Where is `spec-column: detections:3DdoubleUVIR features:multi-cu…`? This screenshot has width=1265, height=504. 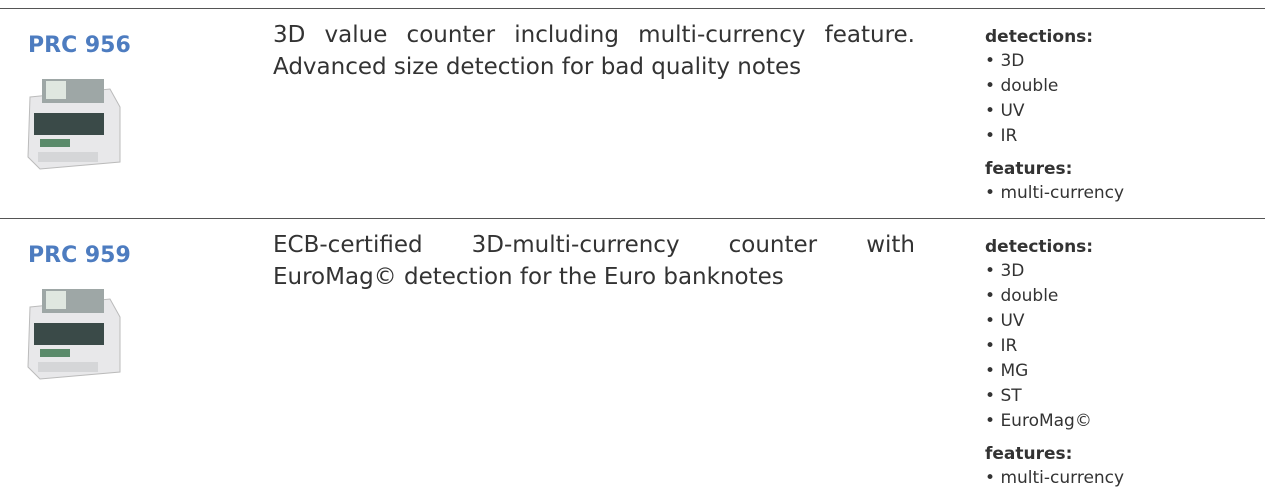
spec-column: detections:3DdoubleUVIR features:multi-cu… is located at coordinates (1054, 119).